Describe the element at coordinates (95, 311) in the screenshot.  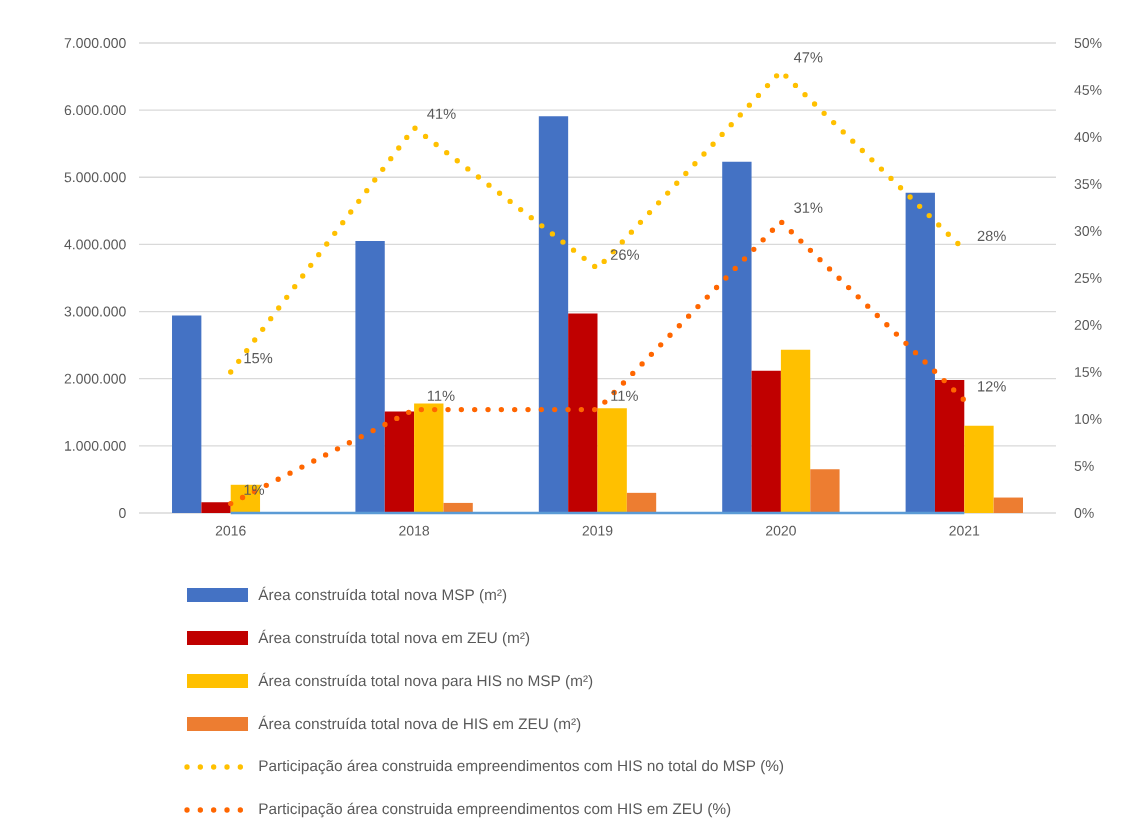
I see `y-tick-label: 3.000.000` at that location.